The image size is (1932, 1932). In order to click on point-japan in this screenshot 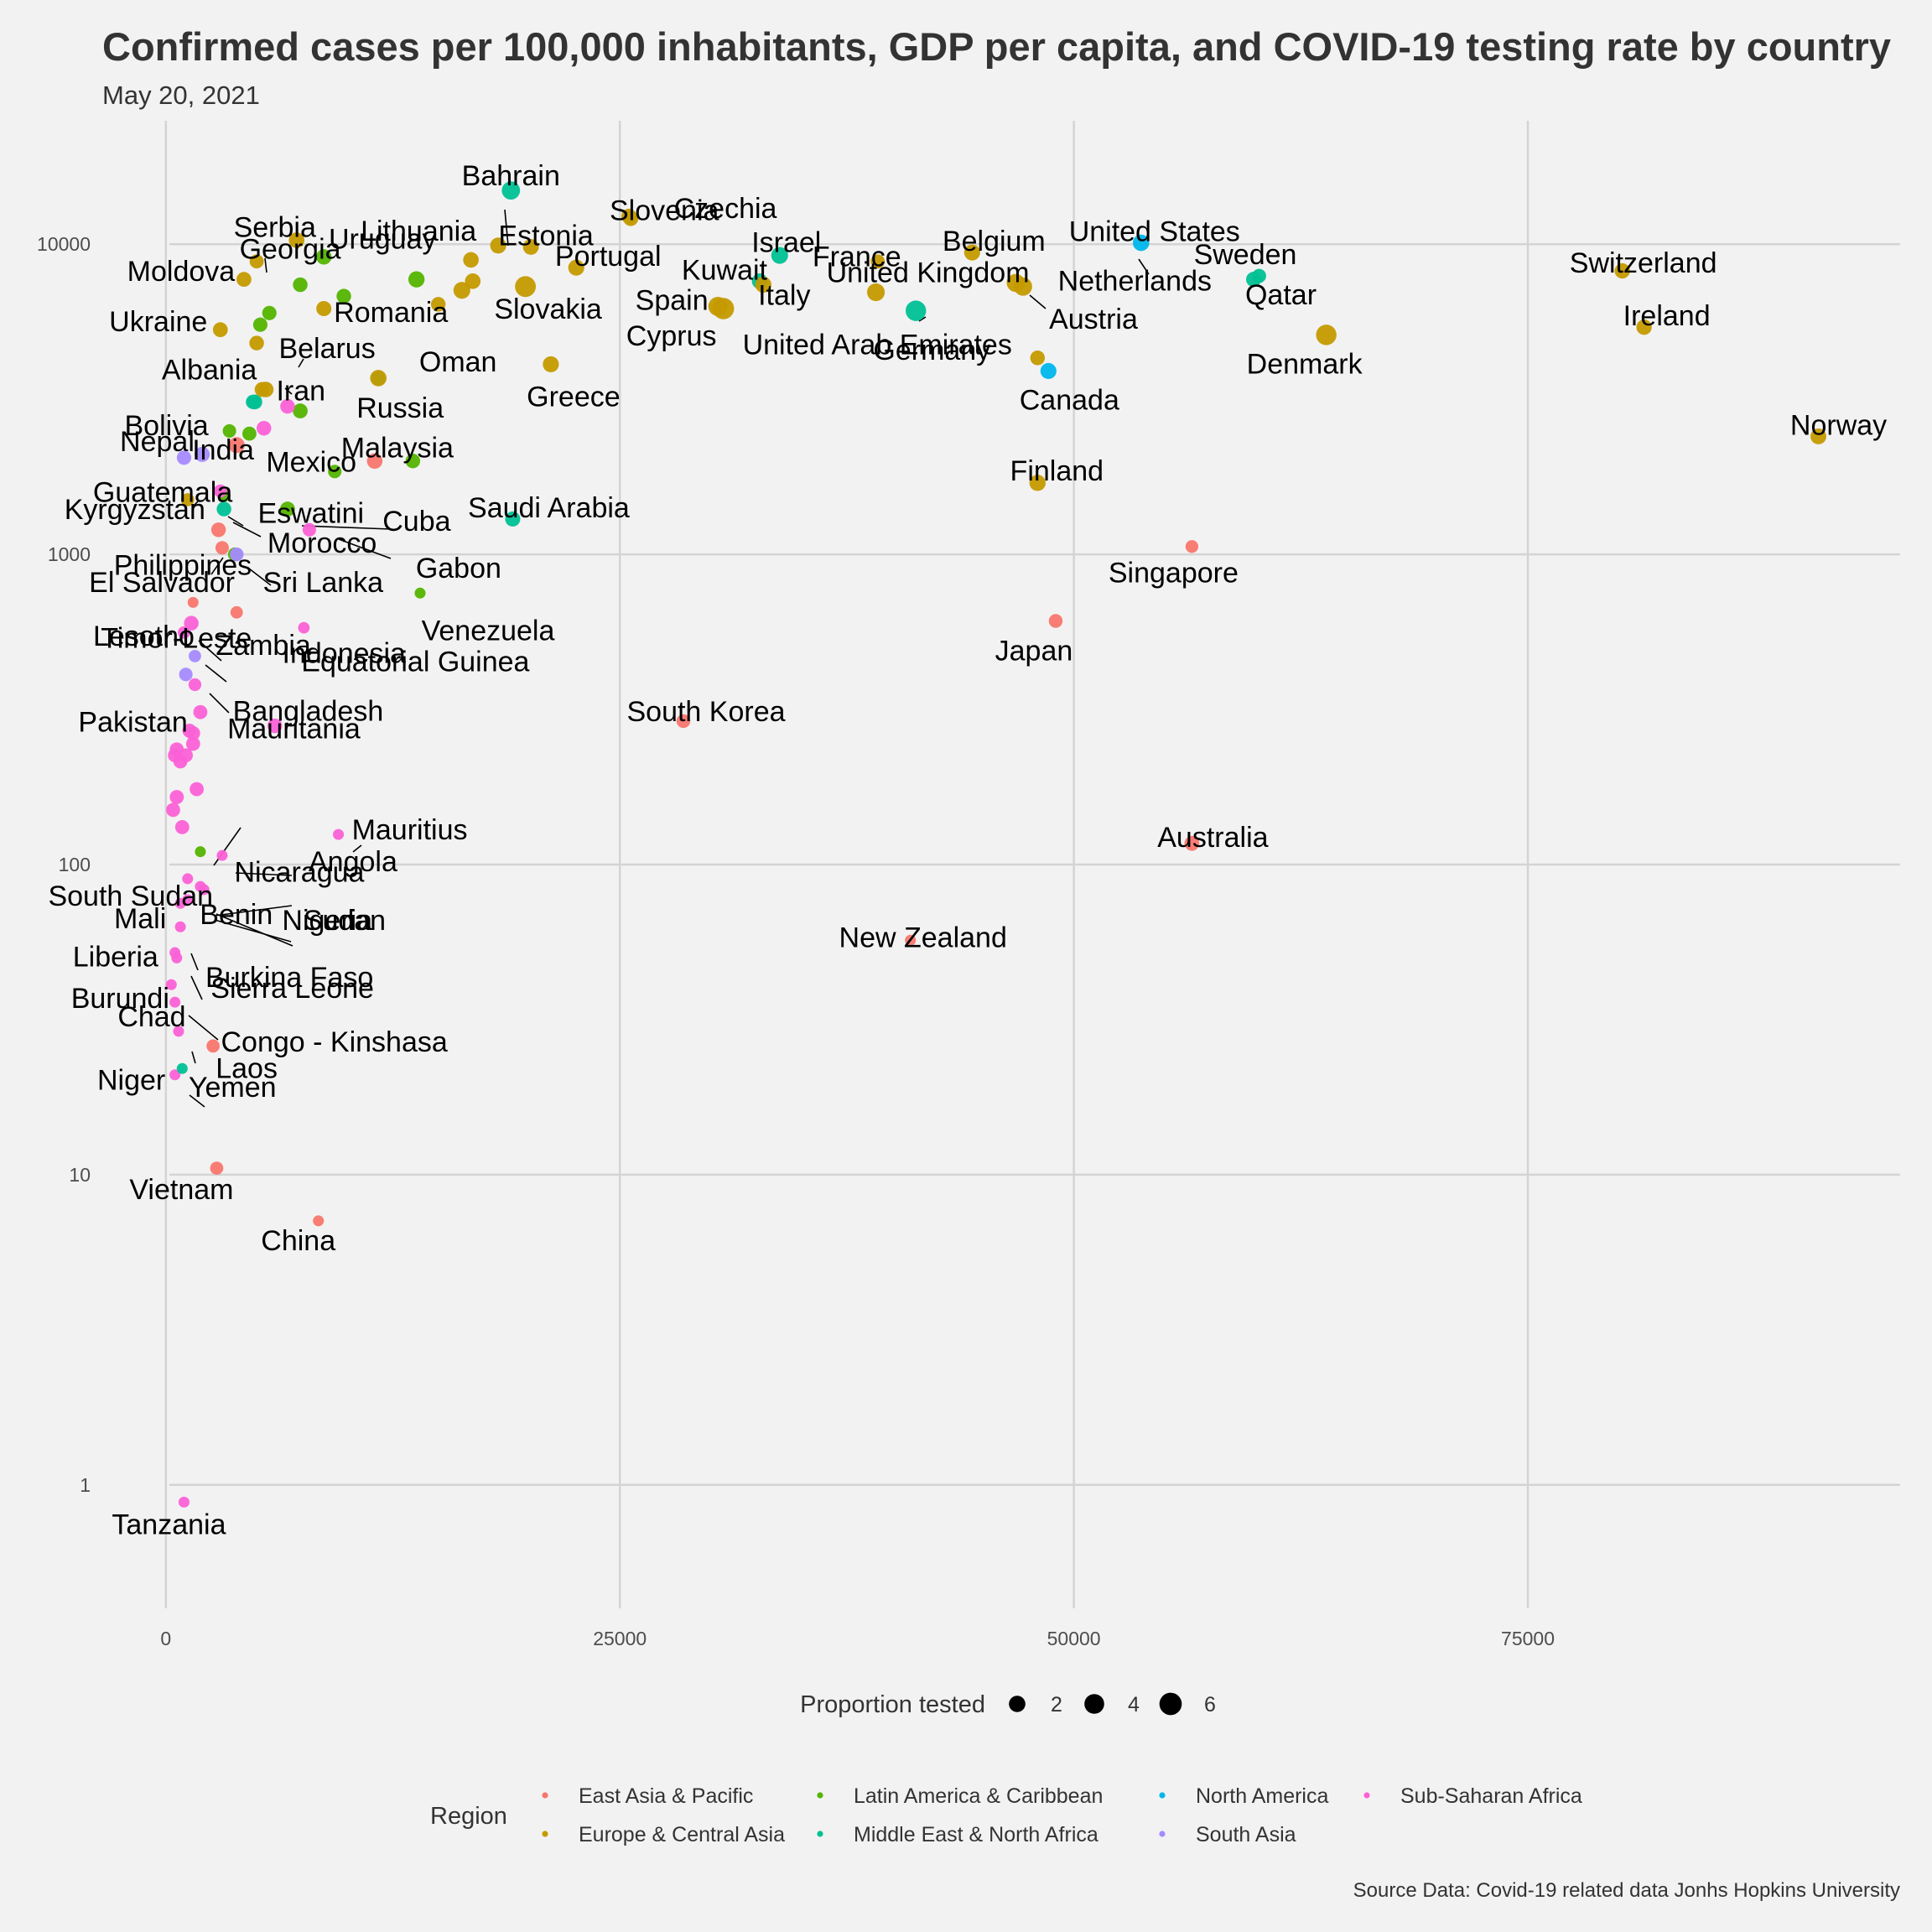, I will do `click(1055, 621)`.